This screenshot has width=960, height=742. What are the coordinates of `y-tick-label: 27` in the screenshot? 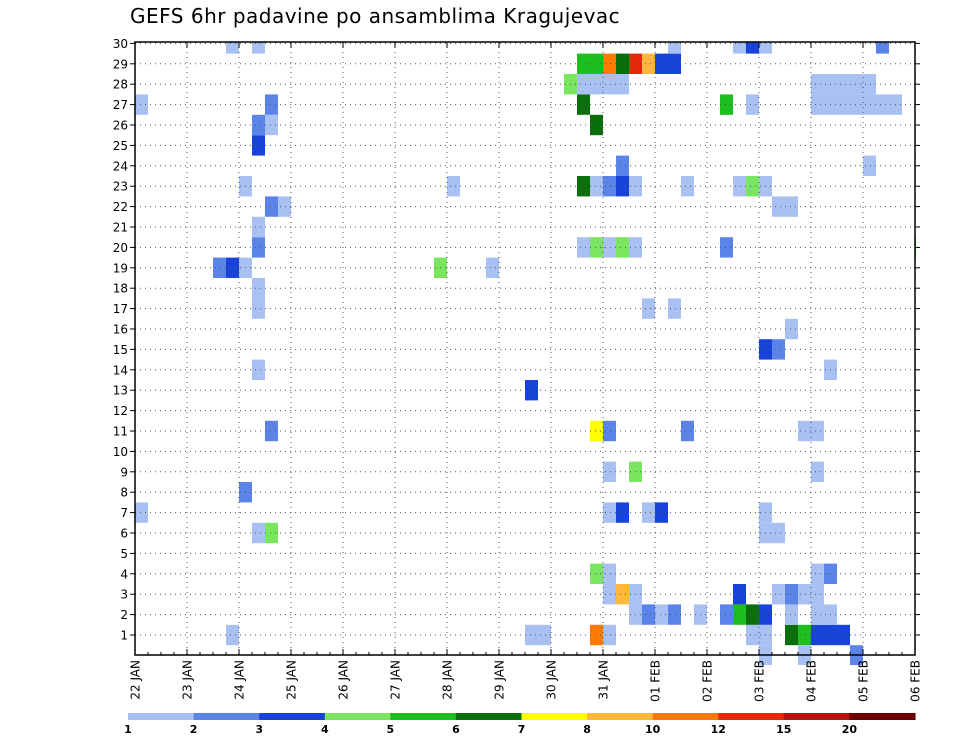 It's located at (120, 105).